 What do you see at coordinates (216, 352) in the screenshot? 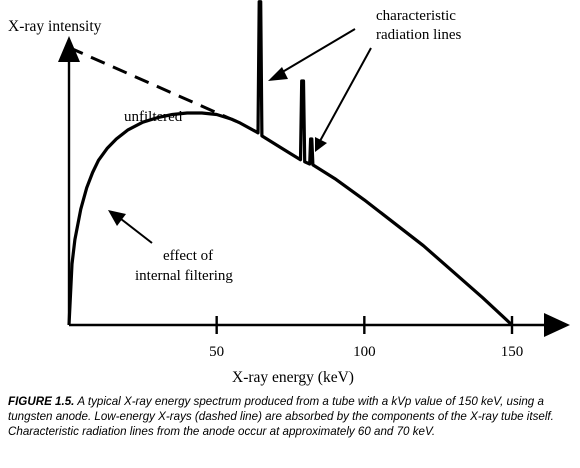
I see `x-tick-label: 50` at bounding box center [216, 352].